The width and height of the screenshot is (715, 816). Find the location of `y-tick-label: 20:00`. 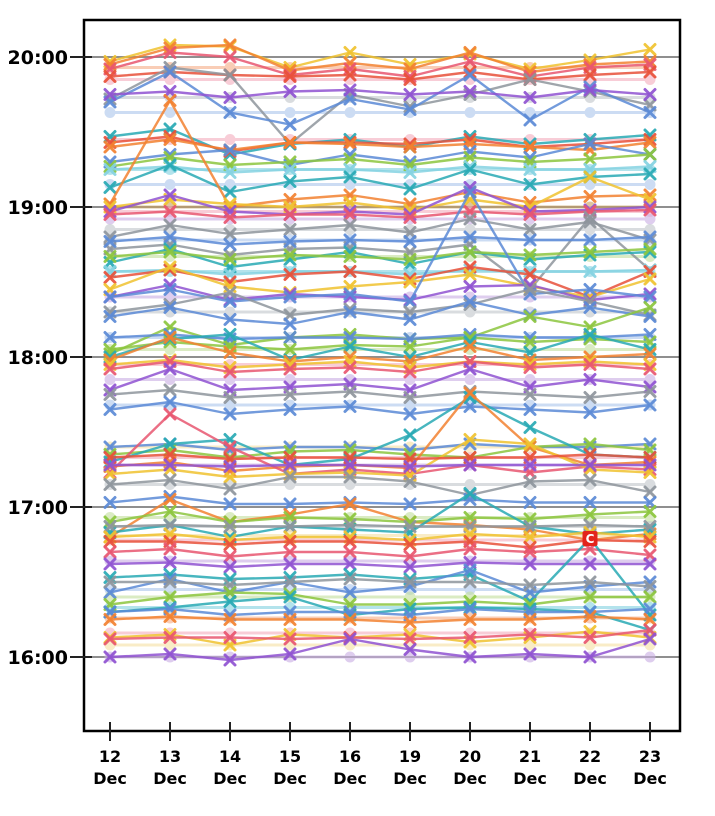

y-tick-label: 20:00 is located at coordinates (38, 58).